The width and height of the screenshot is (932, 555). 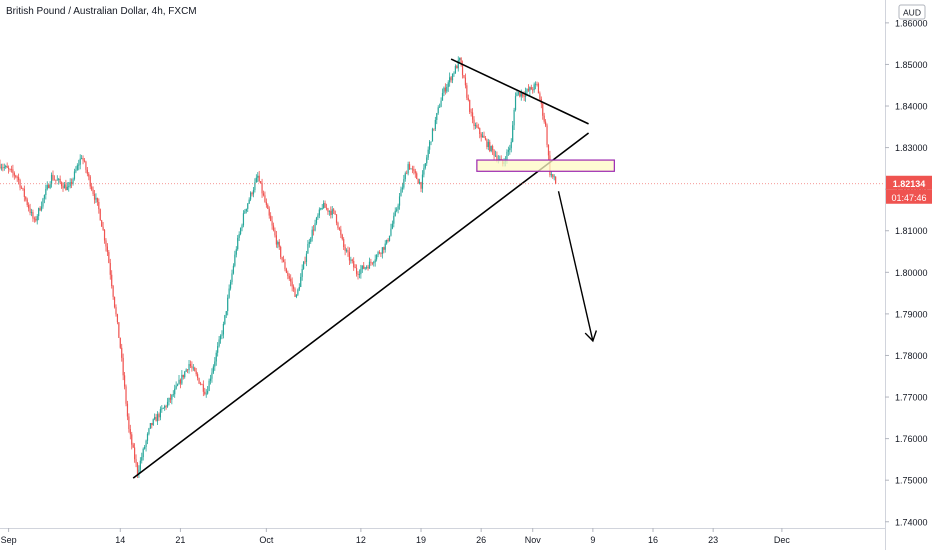 I want to click on currency-badge-box, so click(x=912, y=12).